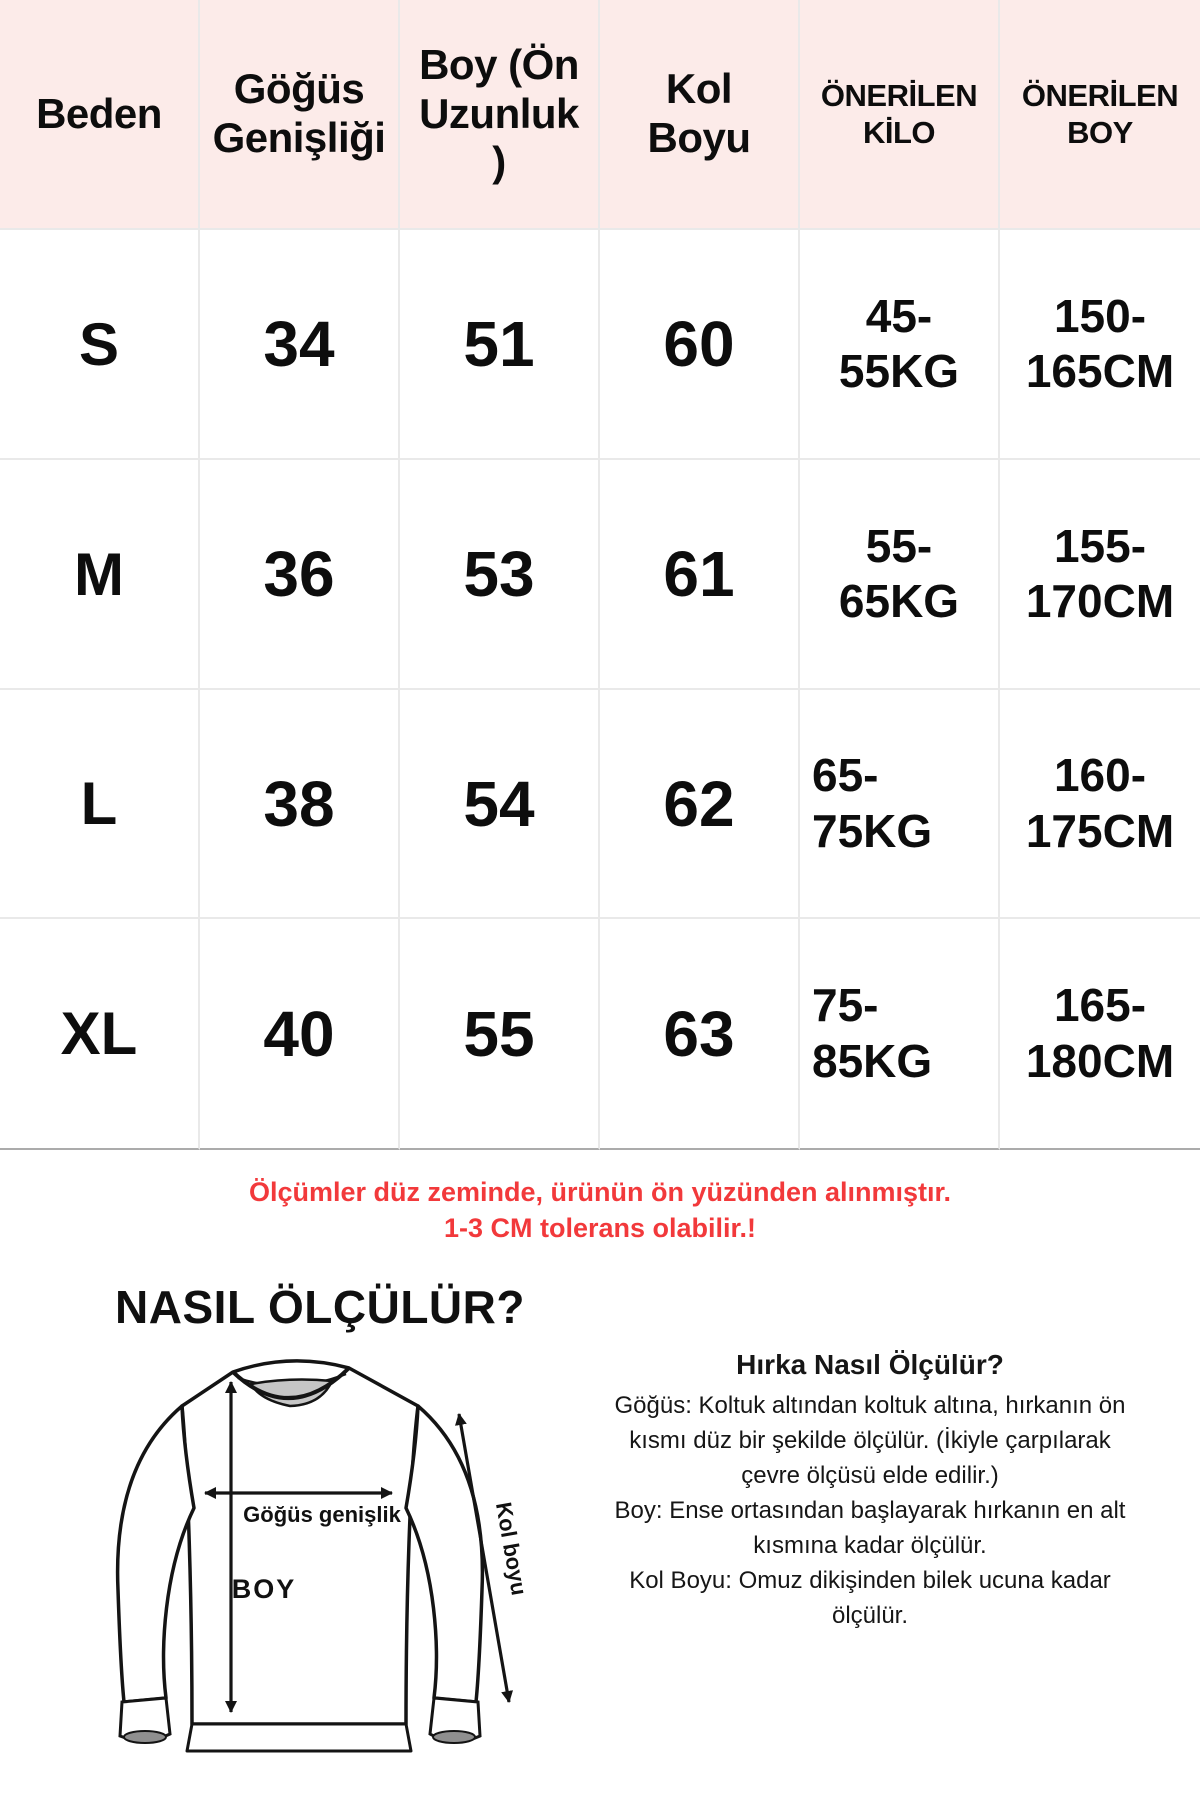 The image size is (1200, 1800). What do you see at coordinates (291, 1393) in the screenshot?
I see `collar-back-shading` at bounding box center [291, 1393].